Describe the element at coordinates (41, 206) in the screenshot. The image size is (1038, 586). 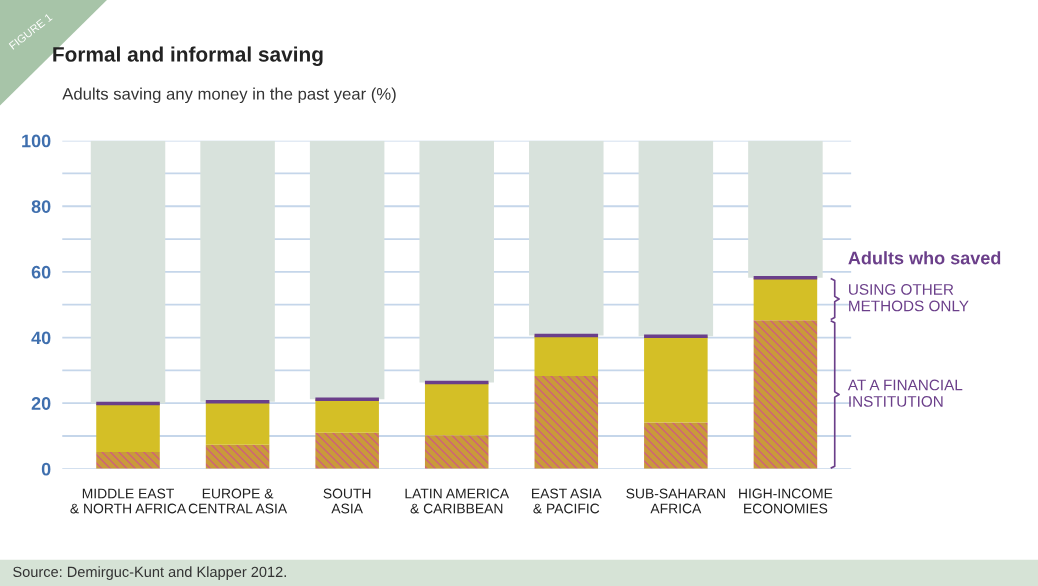
I see `y-tick-label: 80` at that location.